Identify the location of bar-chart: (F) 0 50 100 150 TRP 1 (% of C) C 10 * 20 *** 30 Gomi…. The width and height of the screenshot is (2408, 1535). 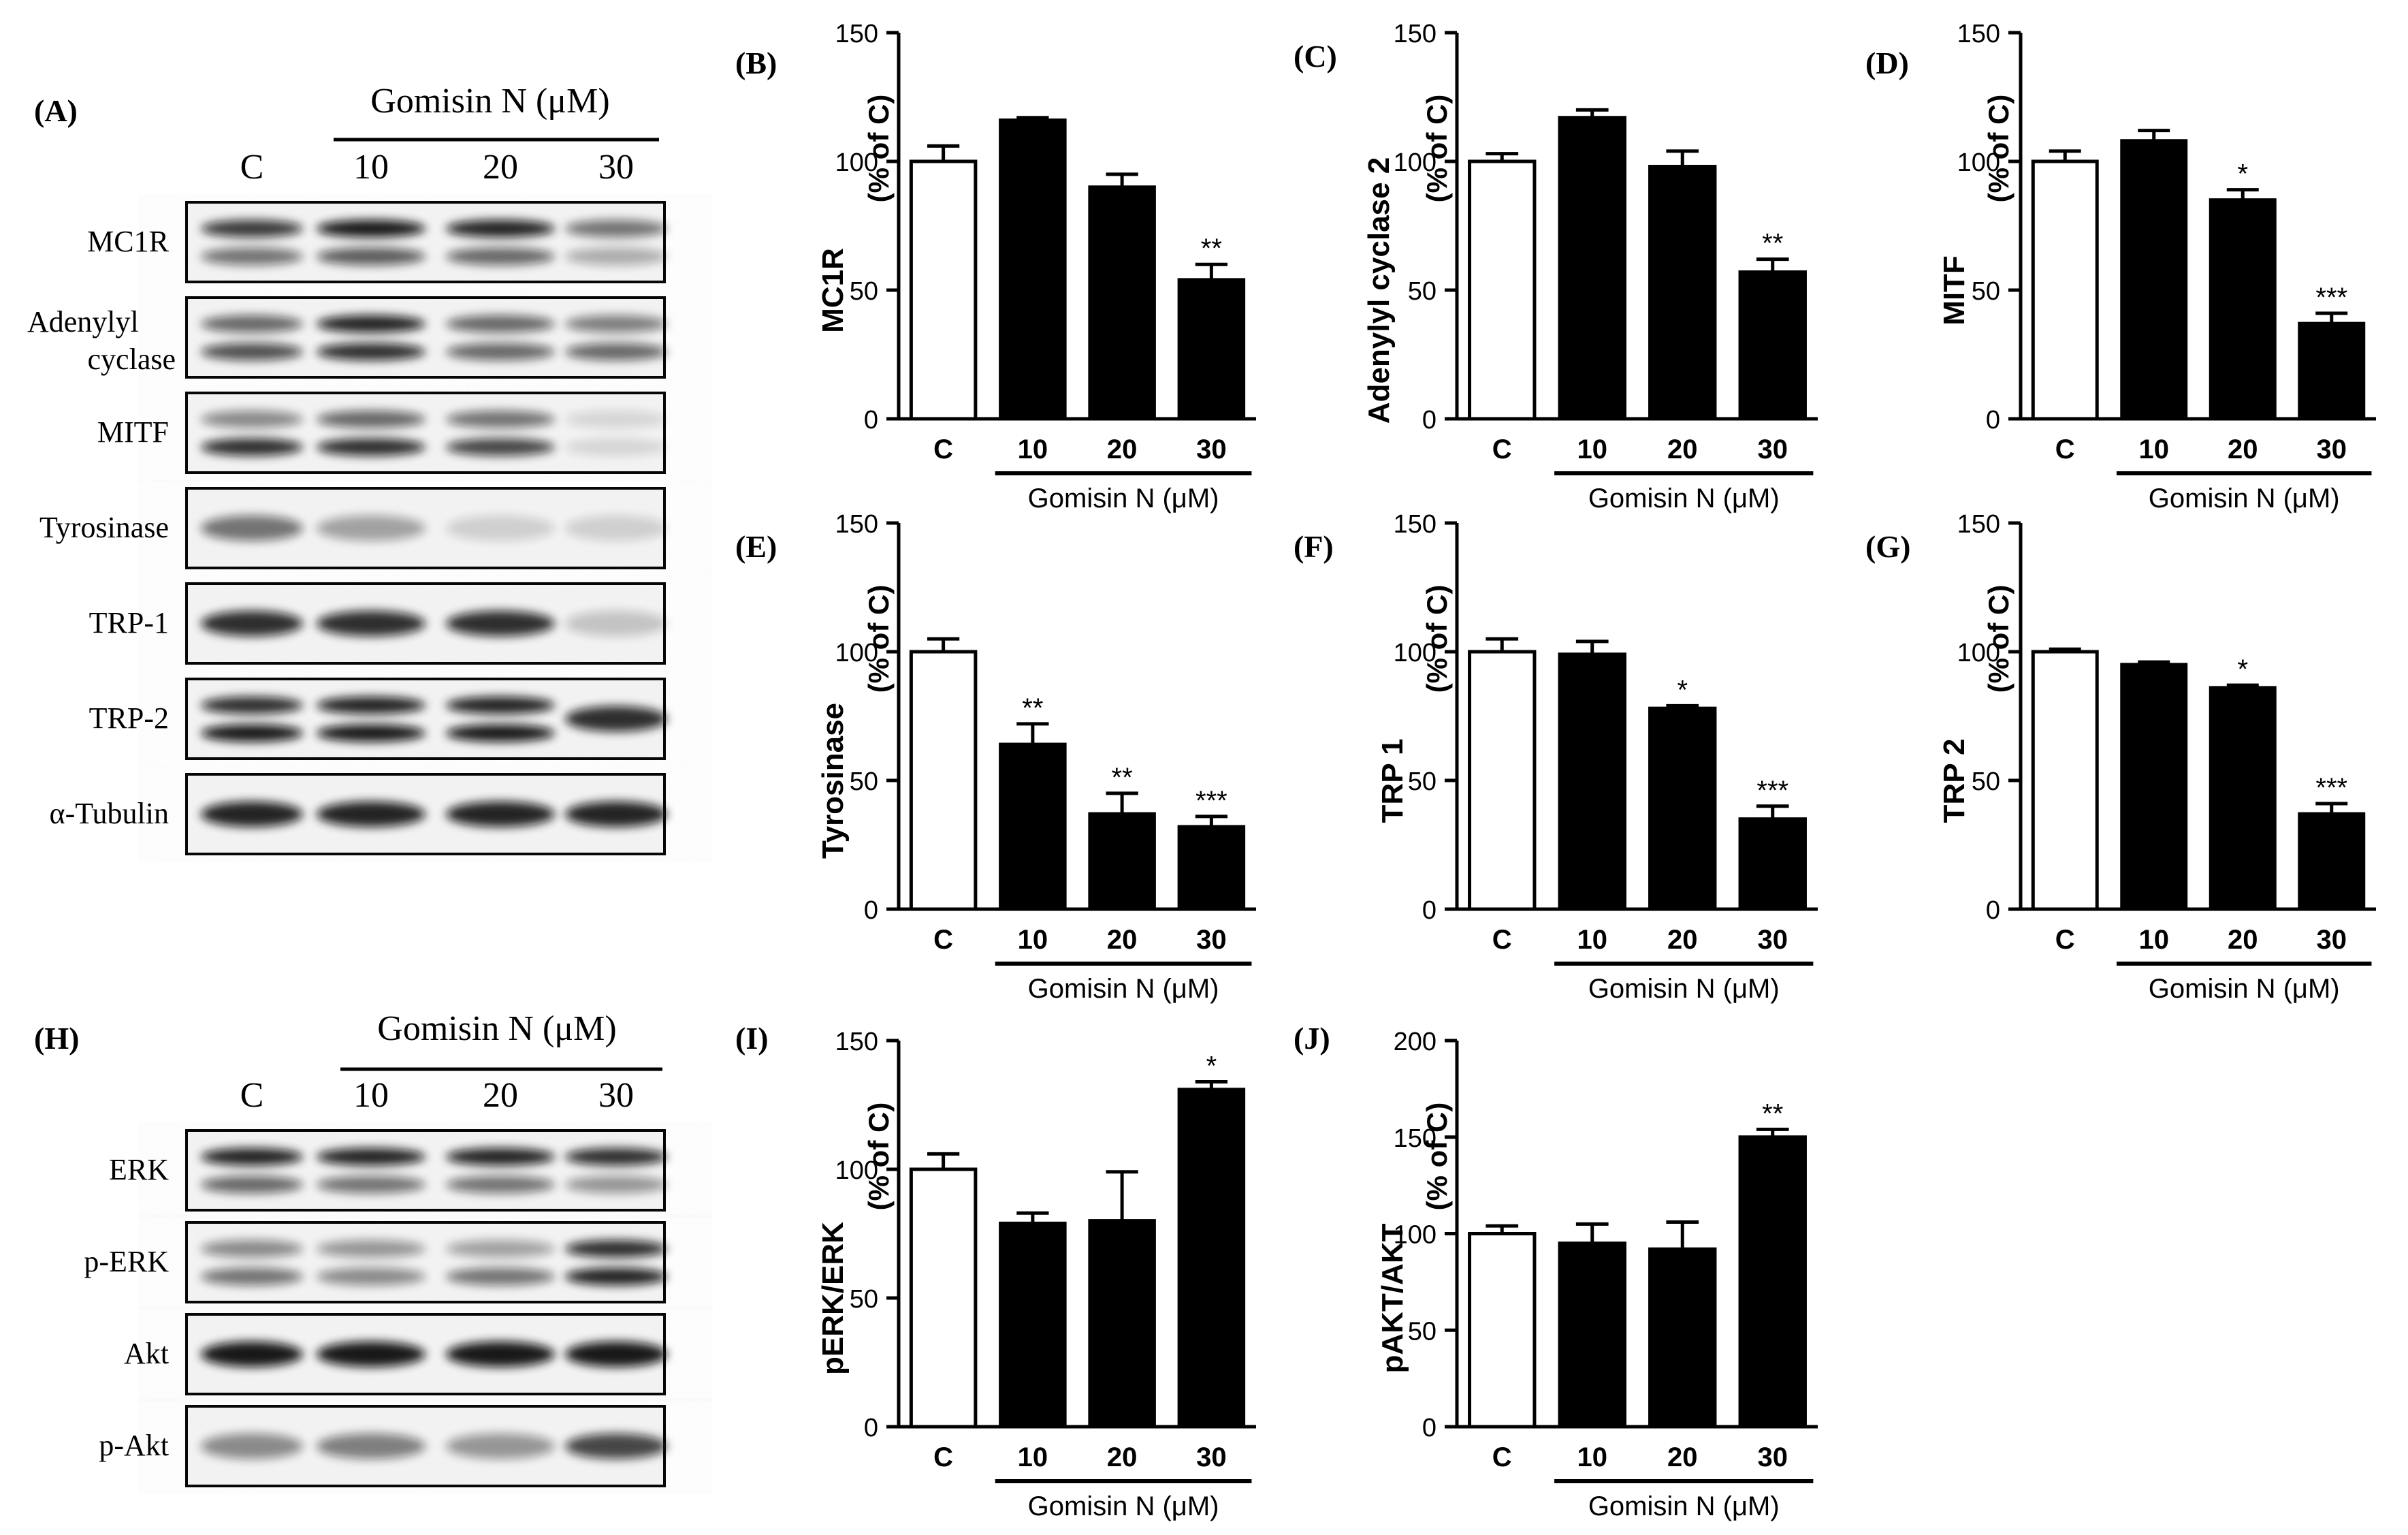
(1556, 757).